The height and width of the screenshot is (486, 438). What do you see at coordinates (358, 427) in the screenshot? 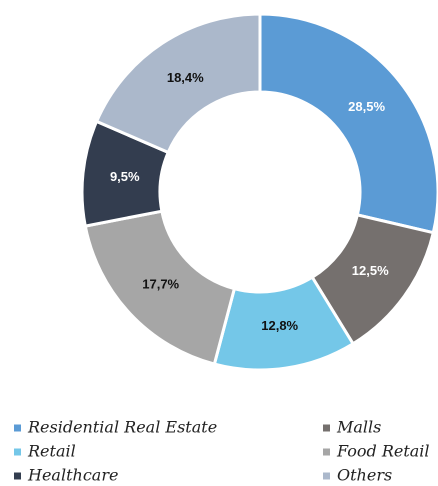
I see `legend-label: Malls` at bounding box center [358, 427].